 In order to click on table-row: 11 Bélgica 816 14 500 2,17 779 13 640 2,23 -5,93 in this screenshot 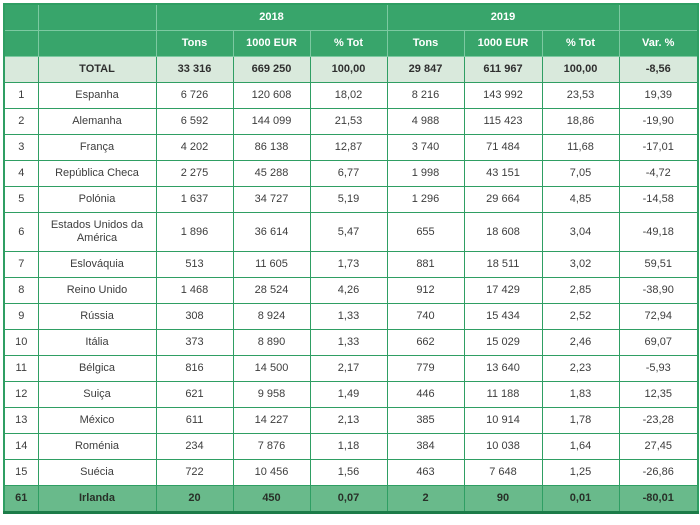, I will do `click(351, 368)`.